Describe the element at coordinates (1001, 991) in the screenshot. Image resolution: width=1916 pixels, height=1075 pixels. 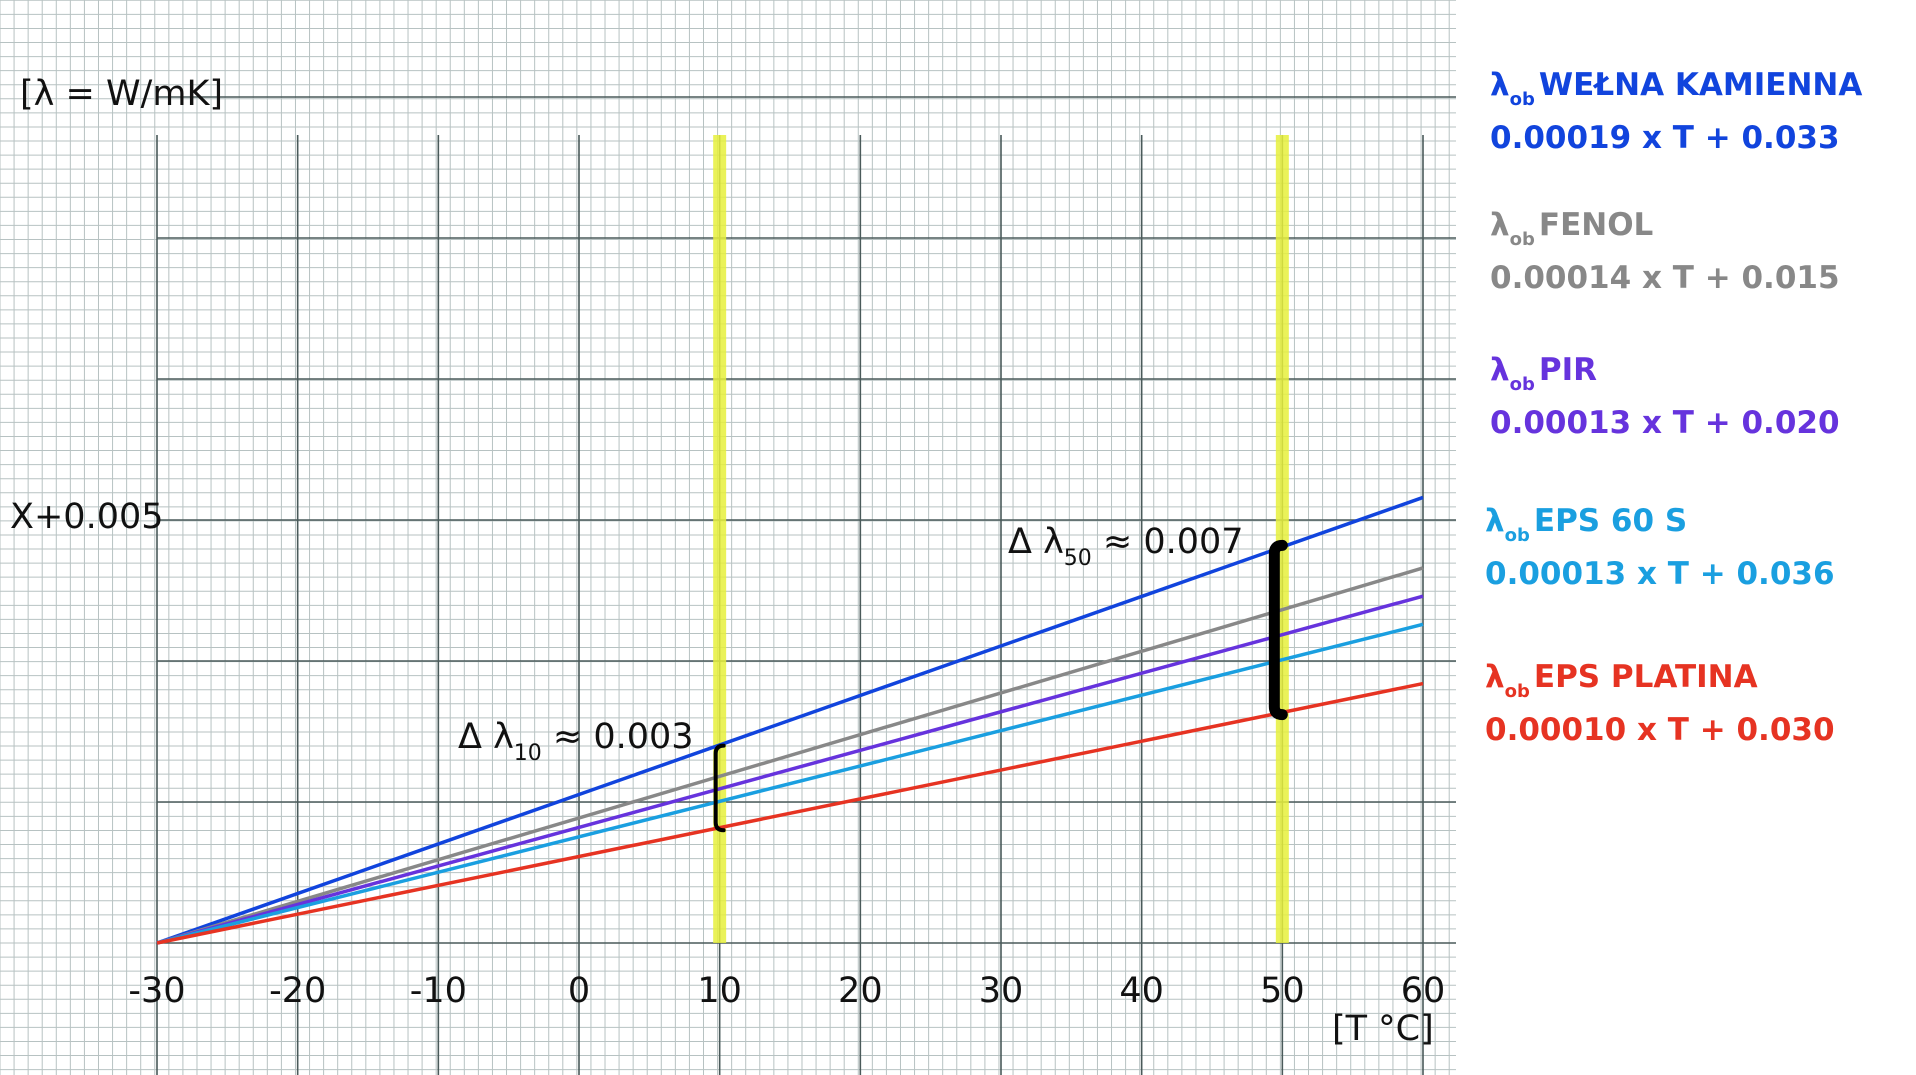
I see `x-tick-label: 30` at that location.